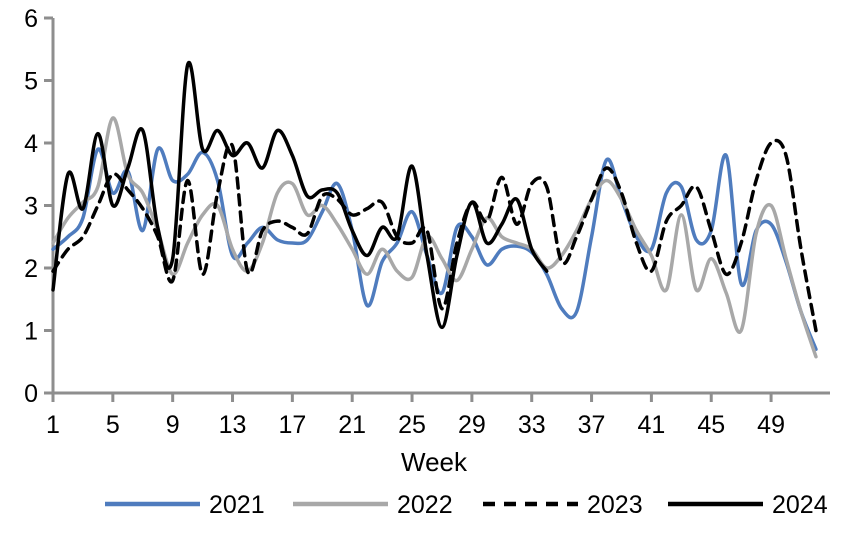  Describe the element at coordinates (31, 332) in the screenshot. I see `y-tick-label-1: 1` at that location.